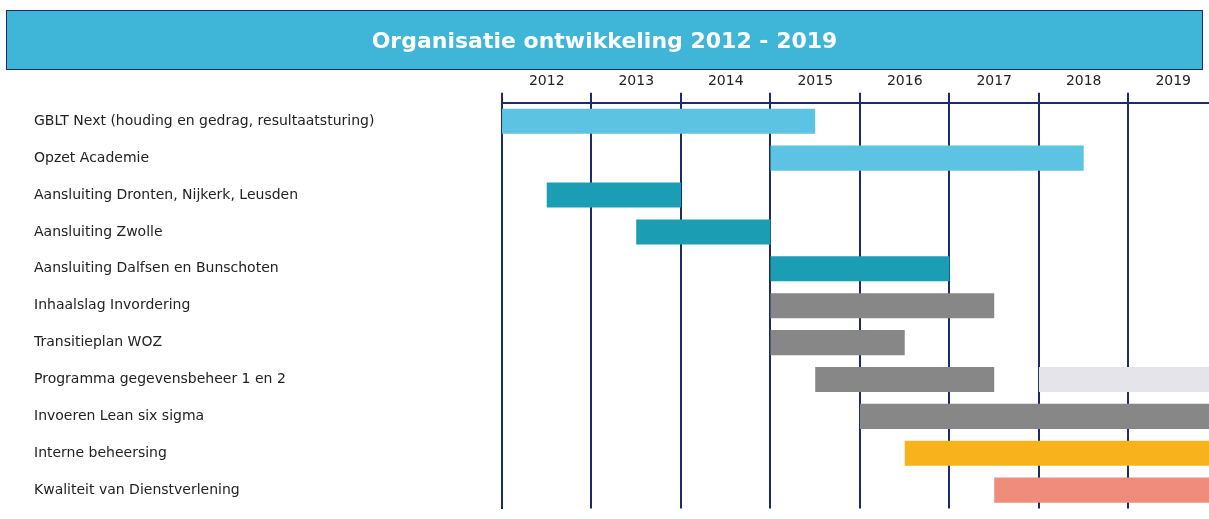 This screenshot has height=519, width=1209. What do you see at coordinates (112, 304) in the screenshot?
I see `y-tick-label: Inhaalslag Invordering` at bounding box center [112, 304].